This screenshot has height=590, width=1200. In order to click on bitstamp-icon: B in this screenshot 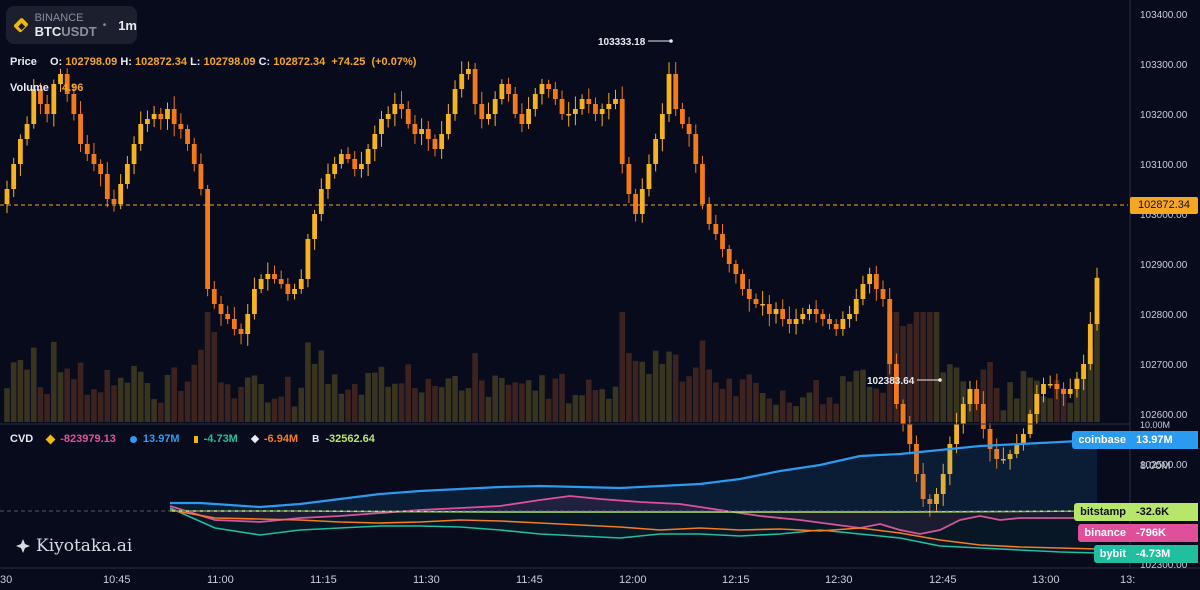, I will do `click(316, 439)`.